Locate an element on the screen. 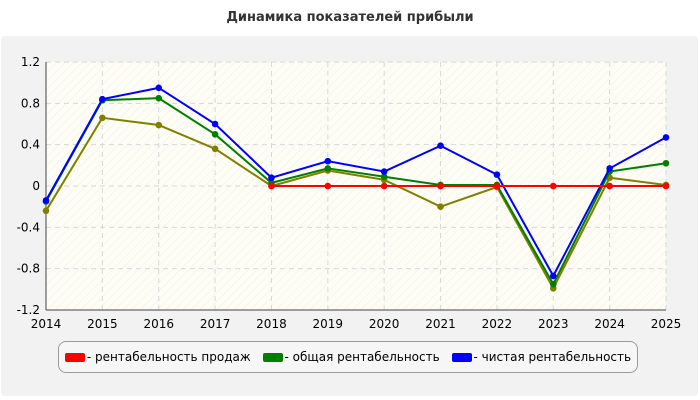  legend-item-sales: - рентабельность продаж is located at coordinates (157, 357).